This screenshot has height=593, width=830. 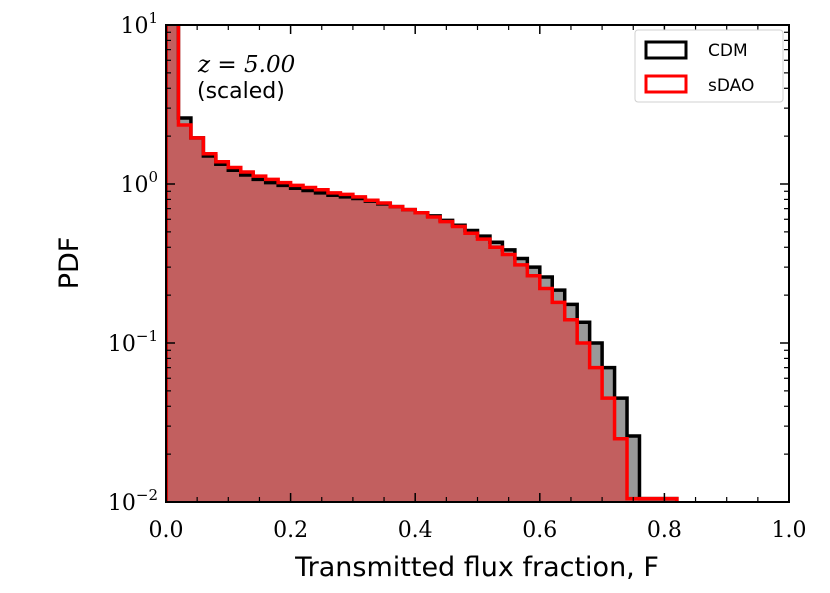 What do you see at coordinates (133, 501) in the screenshot?
I see `y-tick-label: 10⁻²` at bounding box center [133, 501].